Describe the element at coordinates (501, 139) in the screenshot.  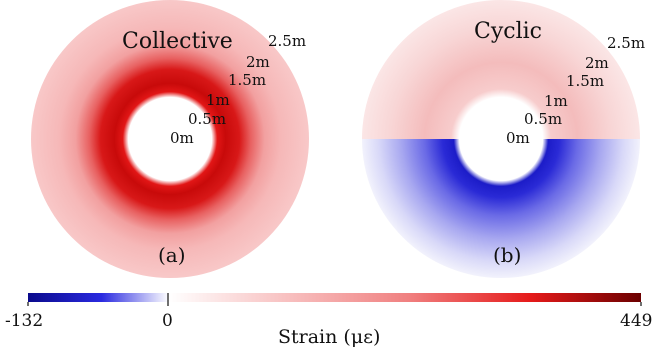
I see `hub-hole-cyclic` at that location.